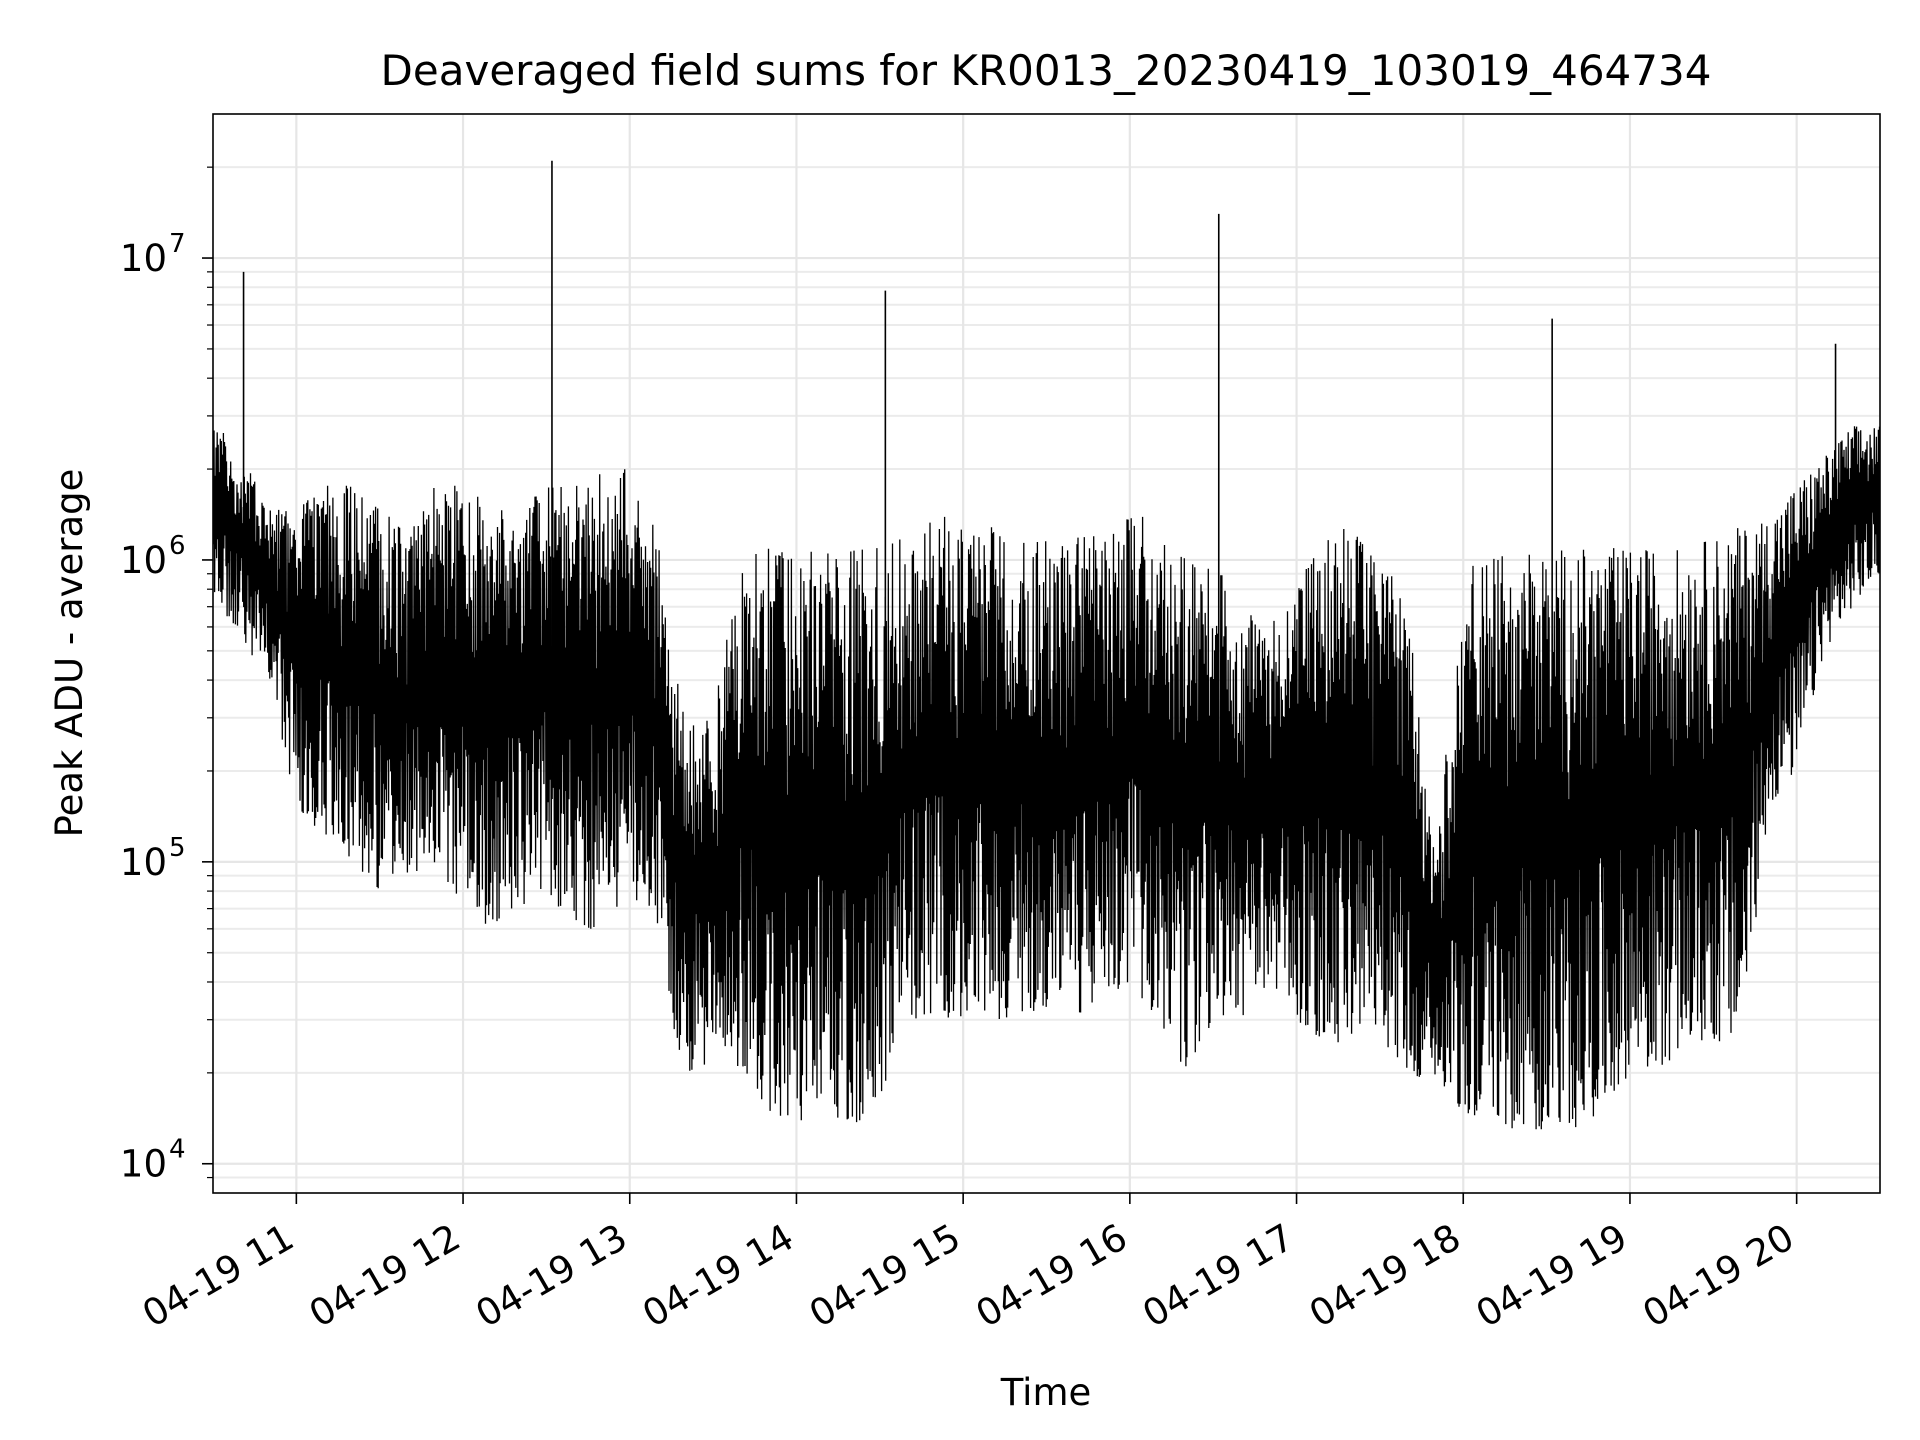 This screenshot has height=1440, width=1920. I want to click on x-axis-label: Time, so click(1046, 1392).